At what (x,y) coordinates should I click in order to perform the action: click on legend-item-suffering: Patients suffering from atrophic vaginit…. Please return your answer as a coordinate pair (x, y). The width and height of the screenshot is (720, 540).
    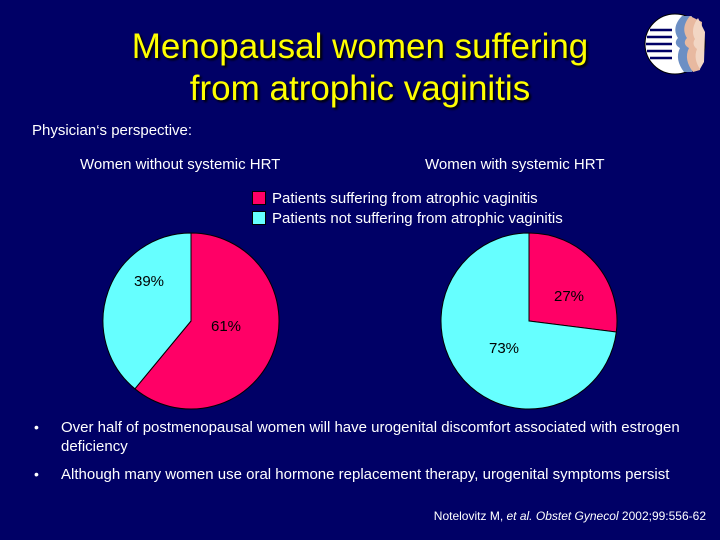
    Looking at the image, I should click on (407, 198).